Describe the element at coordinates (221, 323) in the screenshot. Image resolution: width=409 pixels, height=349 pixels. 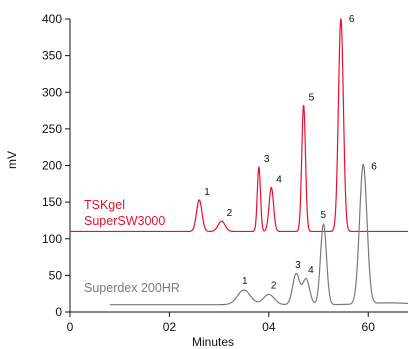
I see `x-axis-ticks: 0 02 04 60` at that location.